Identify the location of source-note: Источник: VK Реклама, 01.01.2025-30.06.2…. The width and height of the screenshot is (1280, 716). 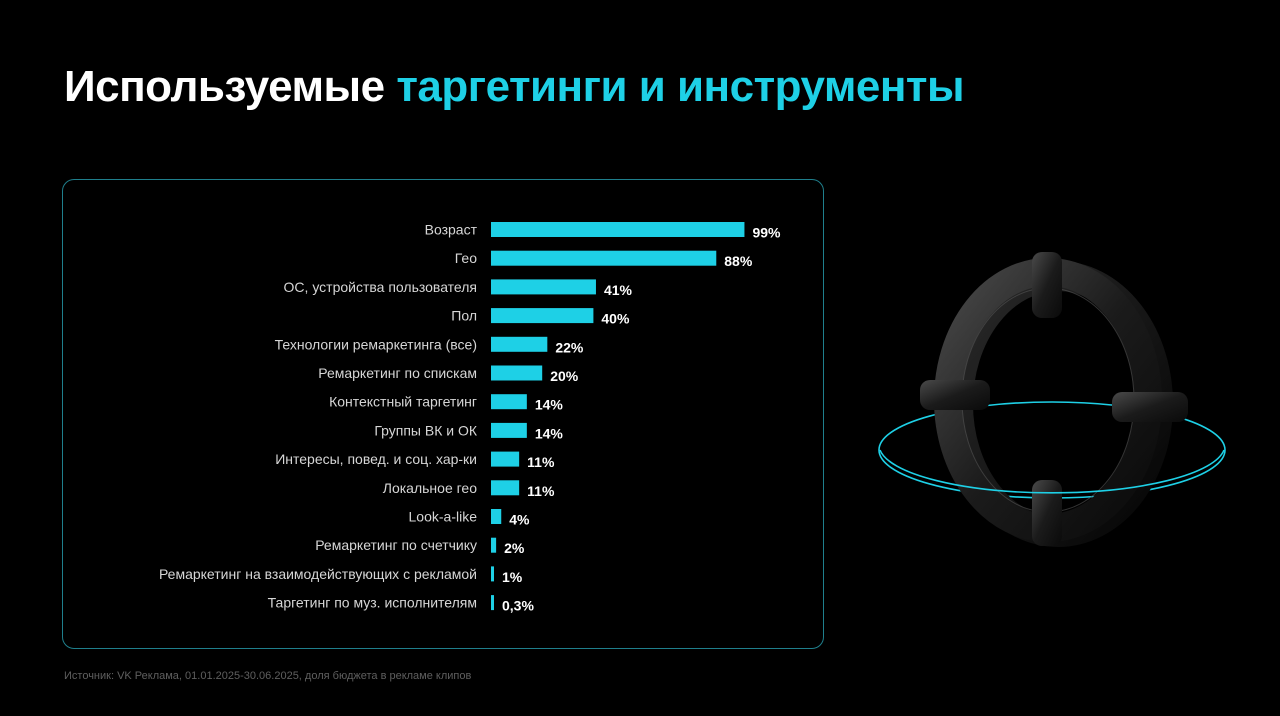
(268, 676).